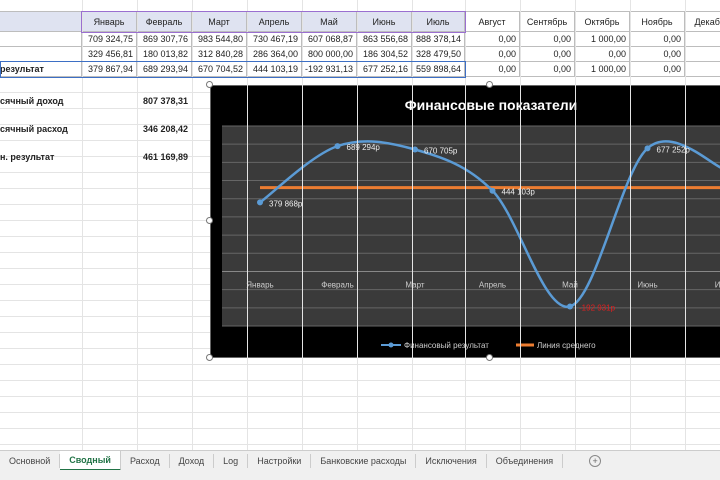 This screenshot has height=480, width=720. Describe the element at coordinates (597, 308) in the screenshot. I see `data-label: -192 931р` at that location.